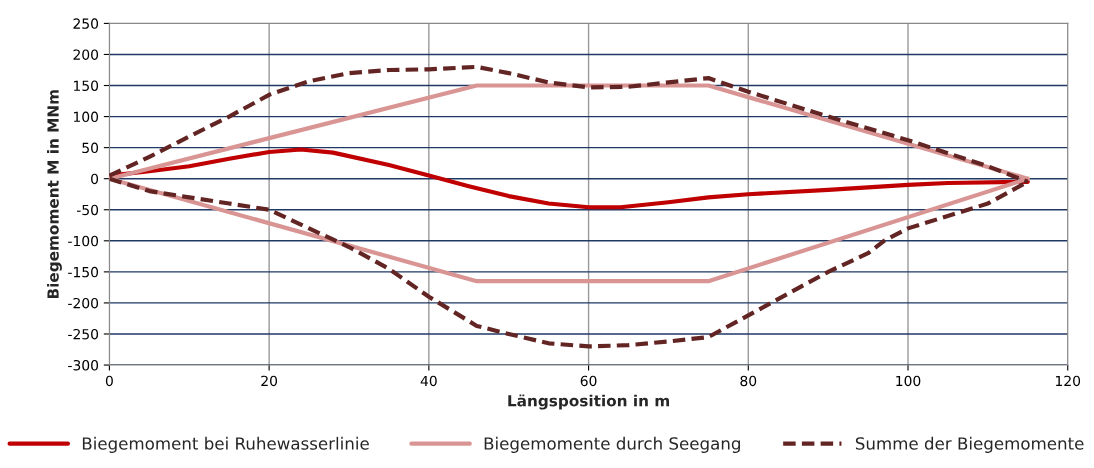 The image size is (1094, 468). I want to click on x-tick-label: 60, so click(588, 381).